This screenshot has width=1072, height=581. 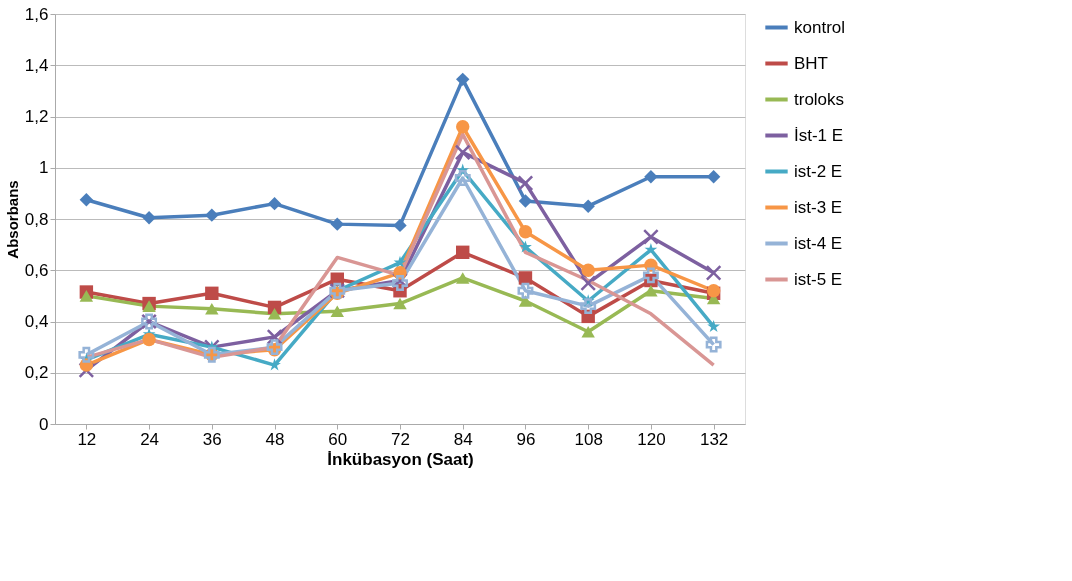 What do you see at coordinates (36, 373) in the screenshot?
I see `y-tick-label: 0,2` at bounding box center [36, 373].